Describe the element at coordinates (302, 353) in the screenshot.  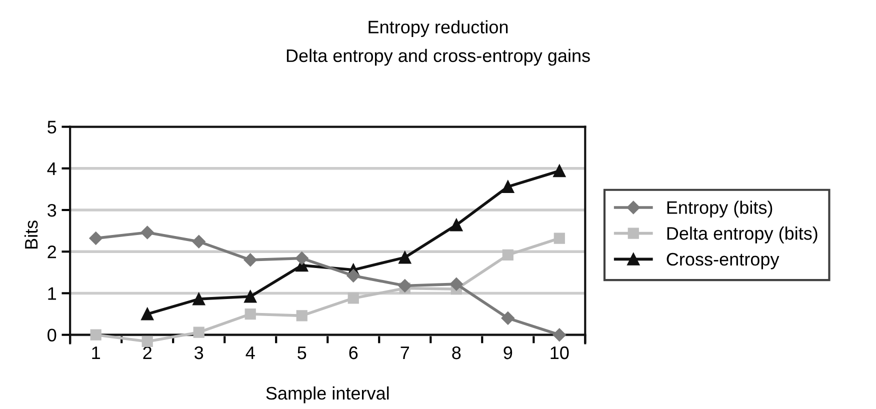
I see `x-tick-label: 5` at that location.